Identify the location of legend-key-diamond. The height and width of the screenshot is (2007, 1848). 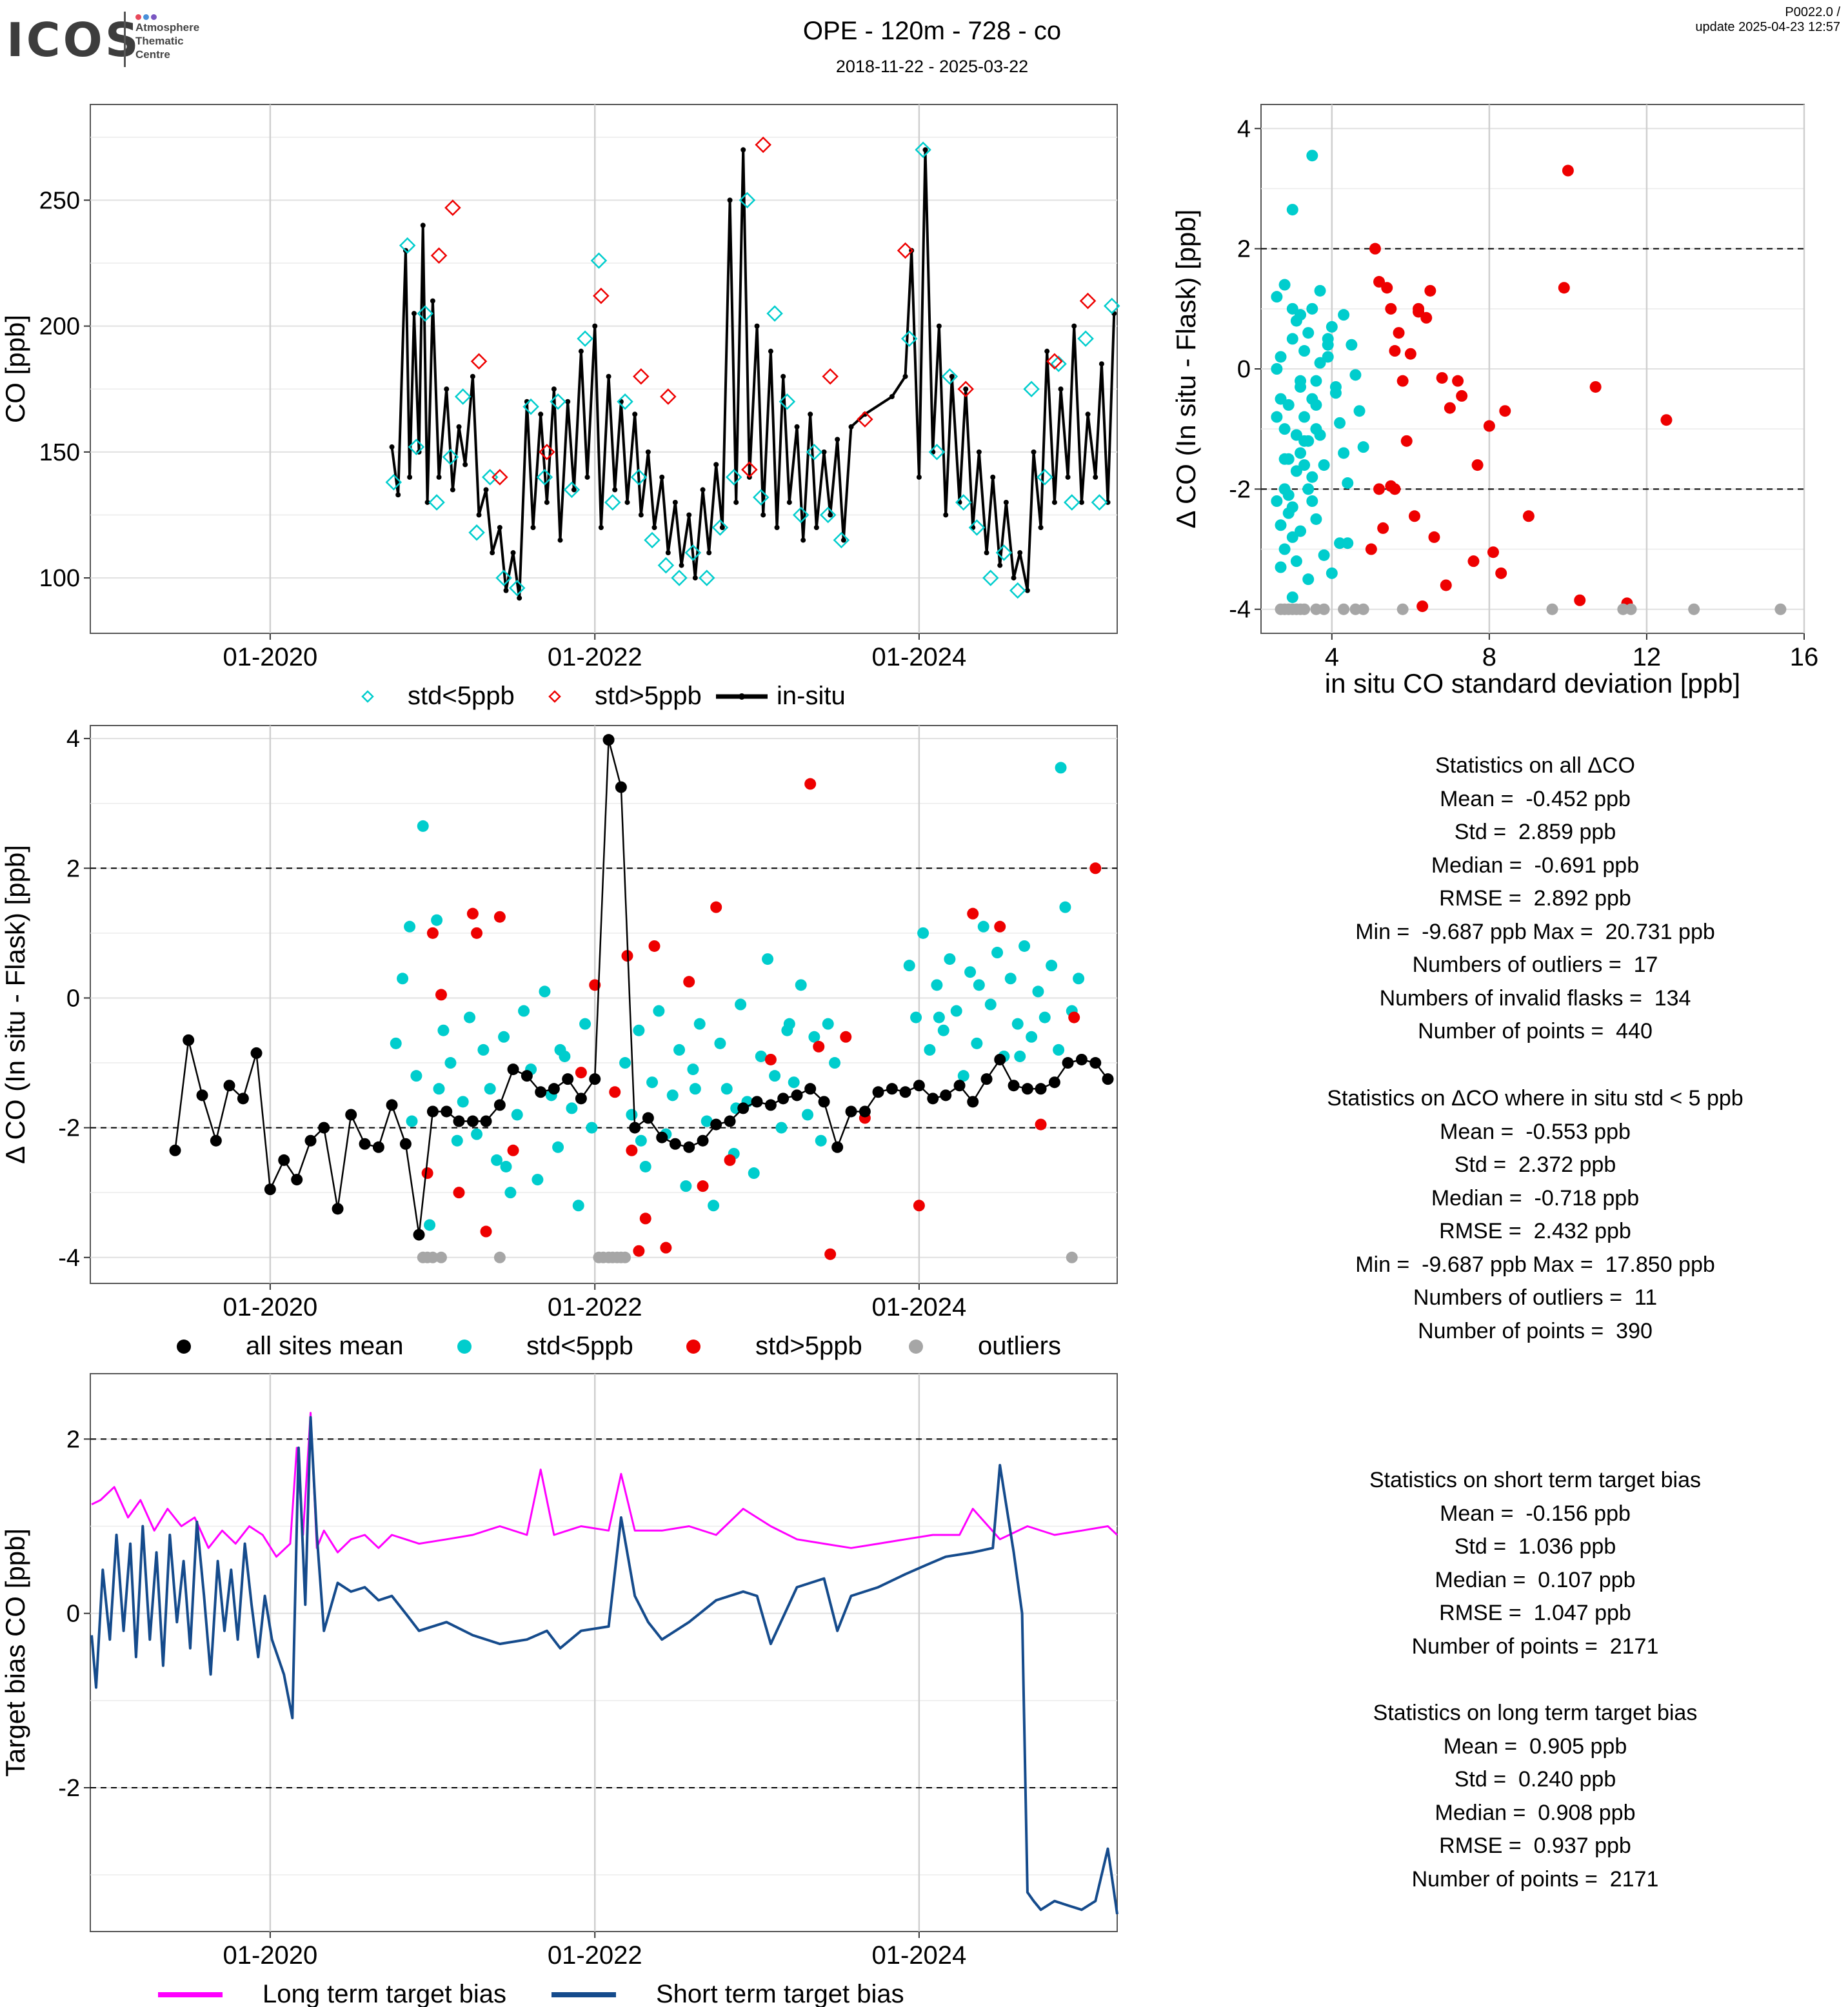
(554, 697).